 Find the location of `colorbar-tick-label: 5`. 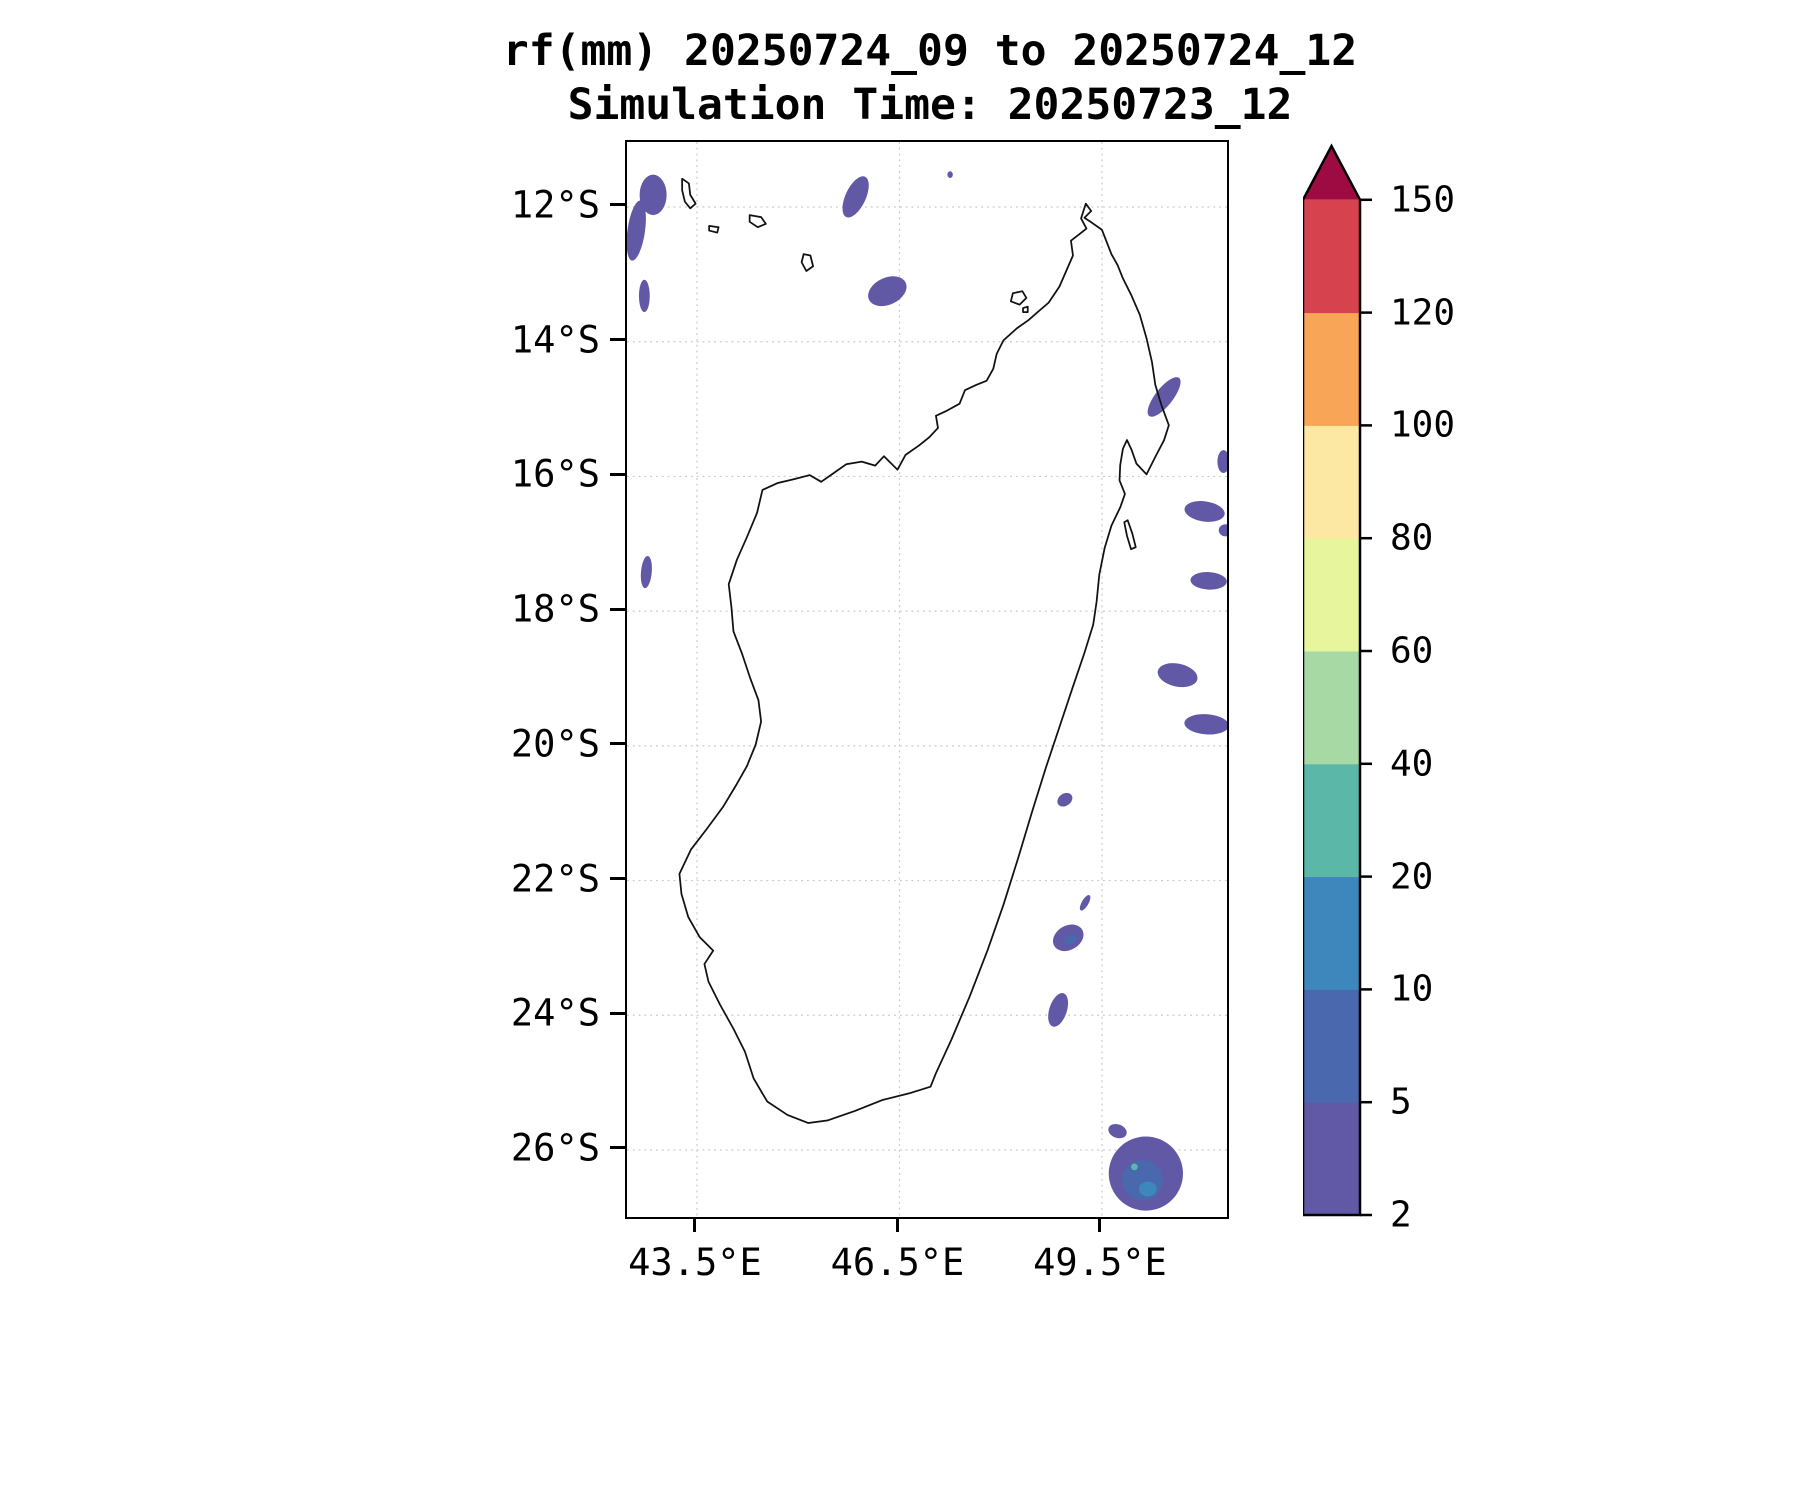

colorbar-tick-label: 5 is located at coordinates (1401, 1102).